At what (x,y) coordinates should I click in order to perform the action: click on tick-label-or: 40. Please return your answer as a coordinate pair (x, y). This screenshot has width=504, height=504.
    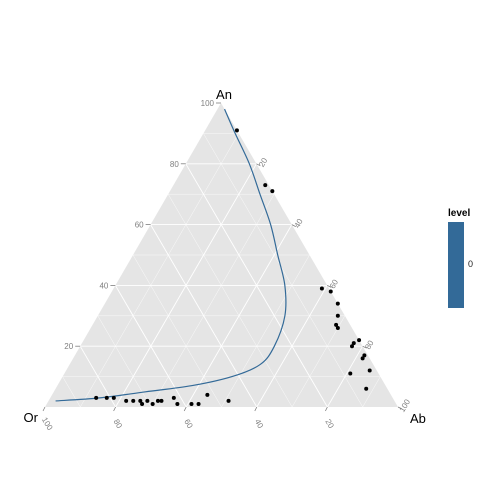
    Looking at the image, I should click on (259, 424).